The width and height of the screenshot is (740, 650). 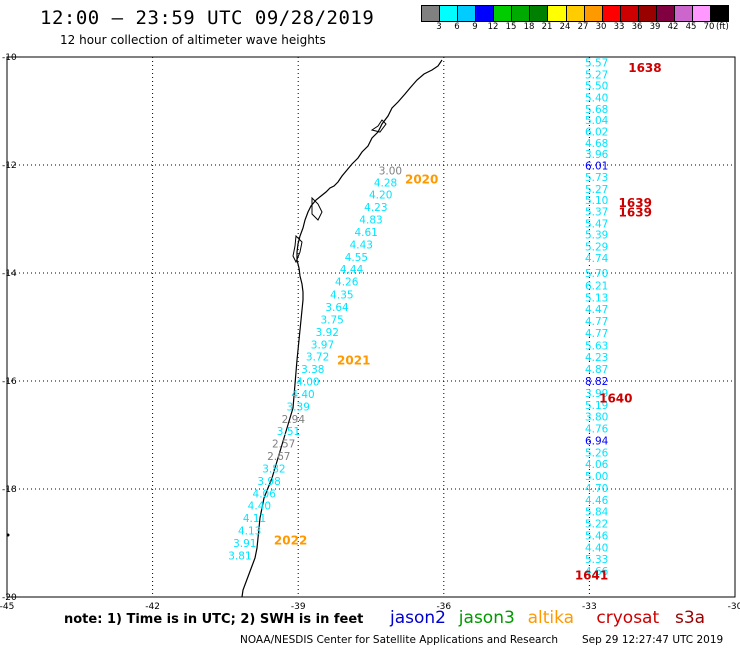 I want to click on swh-value-label: 4.66, so click(x=597, y=572).